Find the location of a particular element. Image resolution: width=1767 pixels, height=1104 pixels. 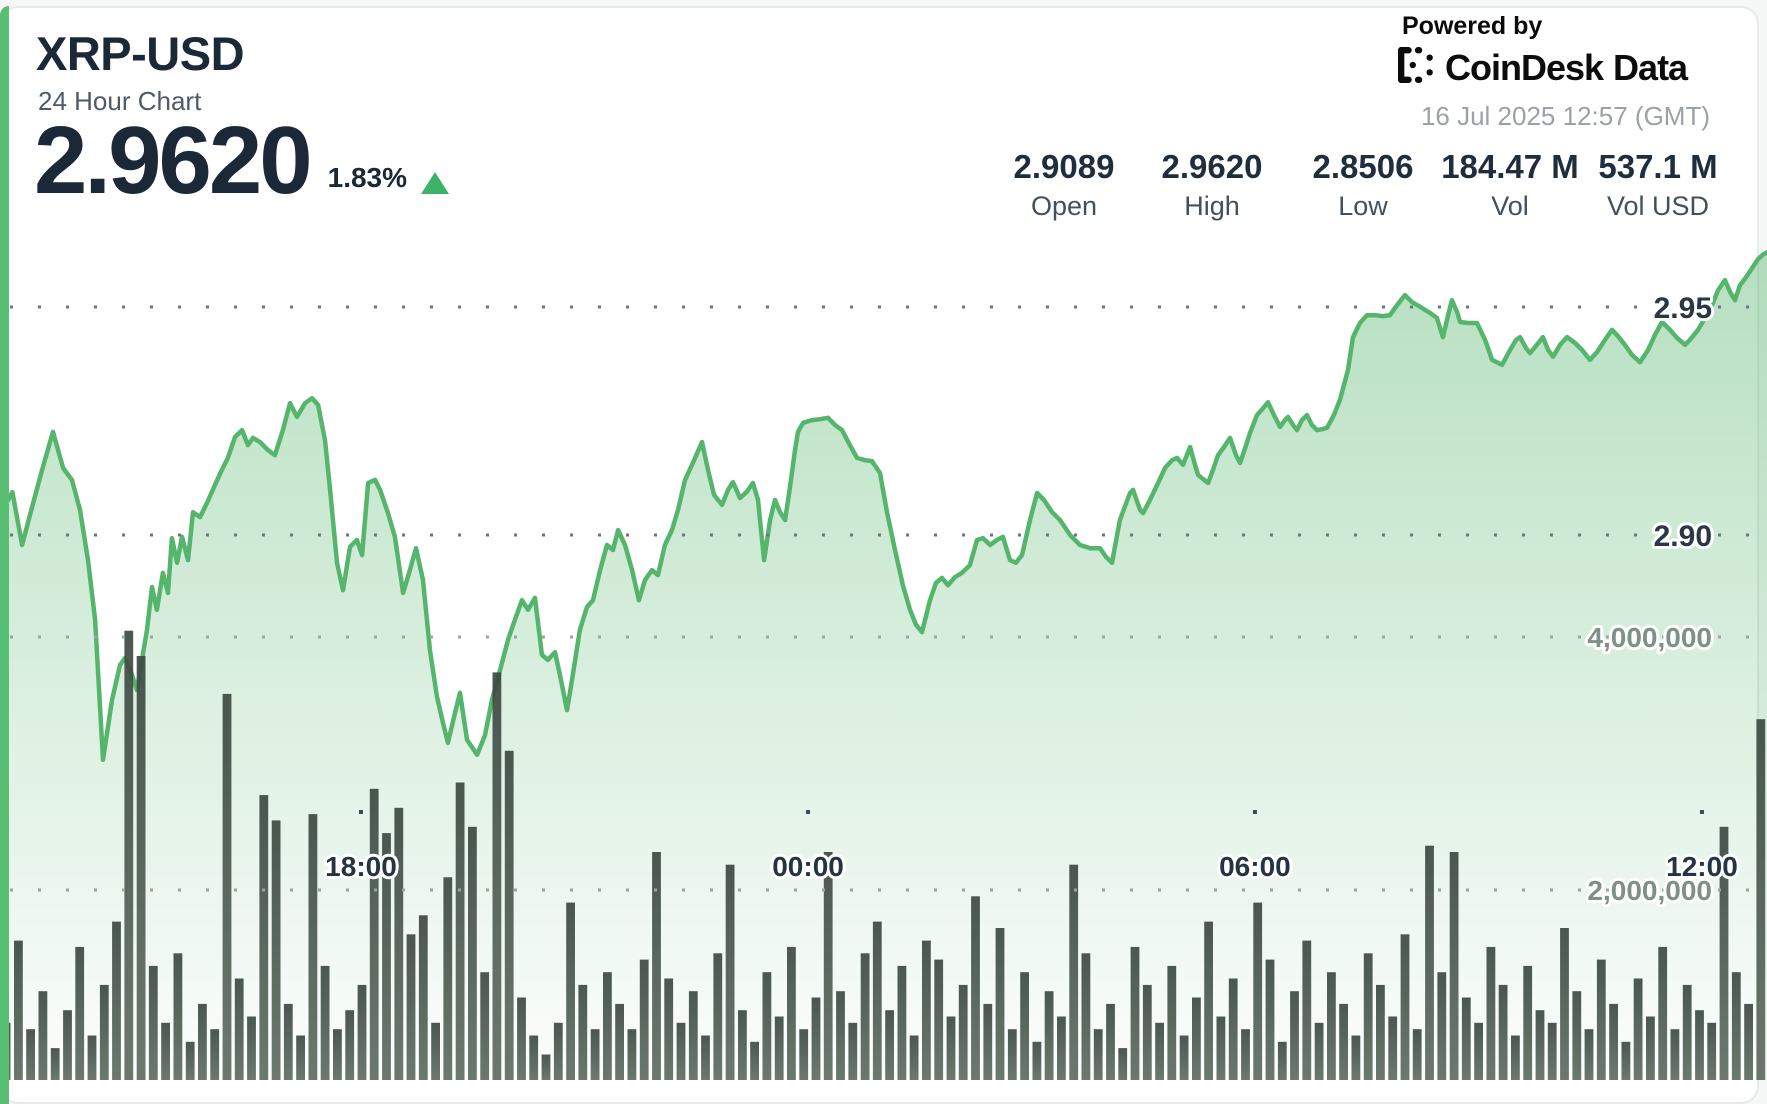

time-axis-label: 00:00 is located at coordinates (808, 866).